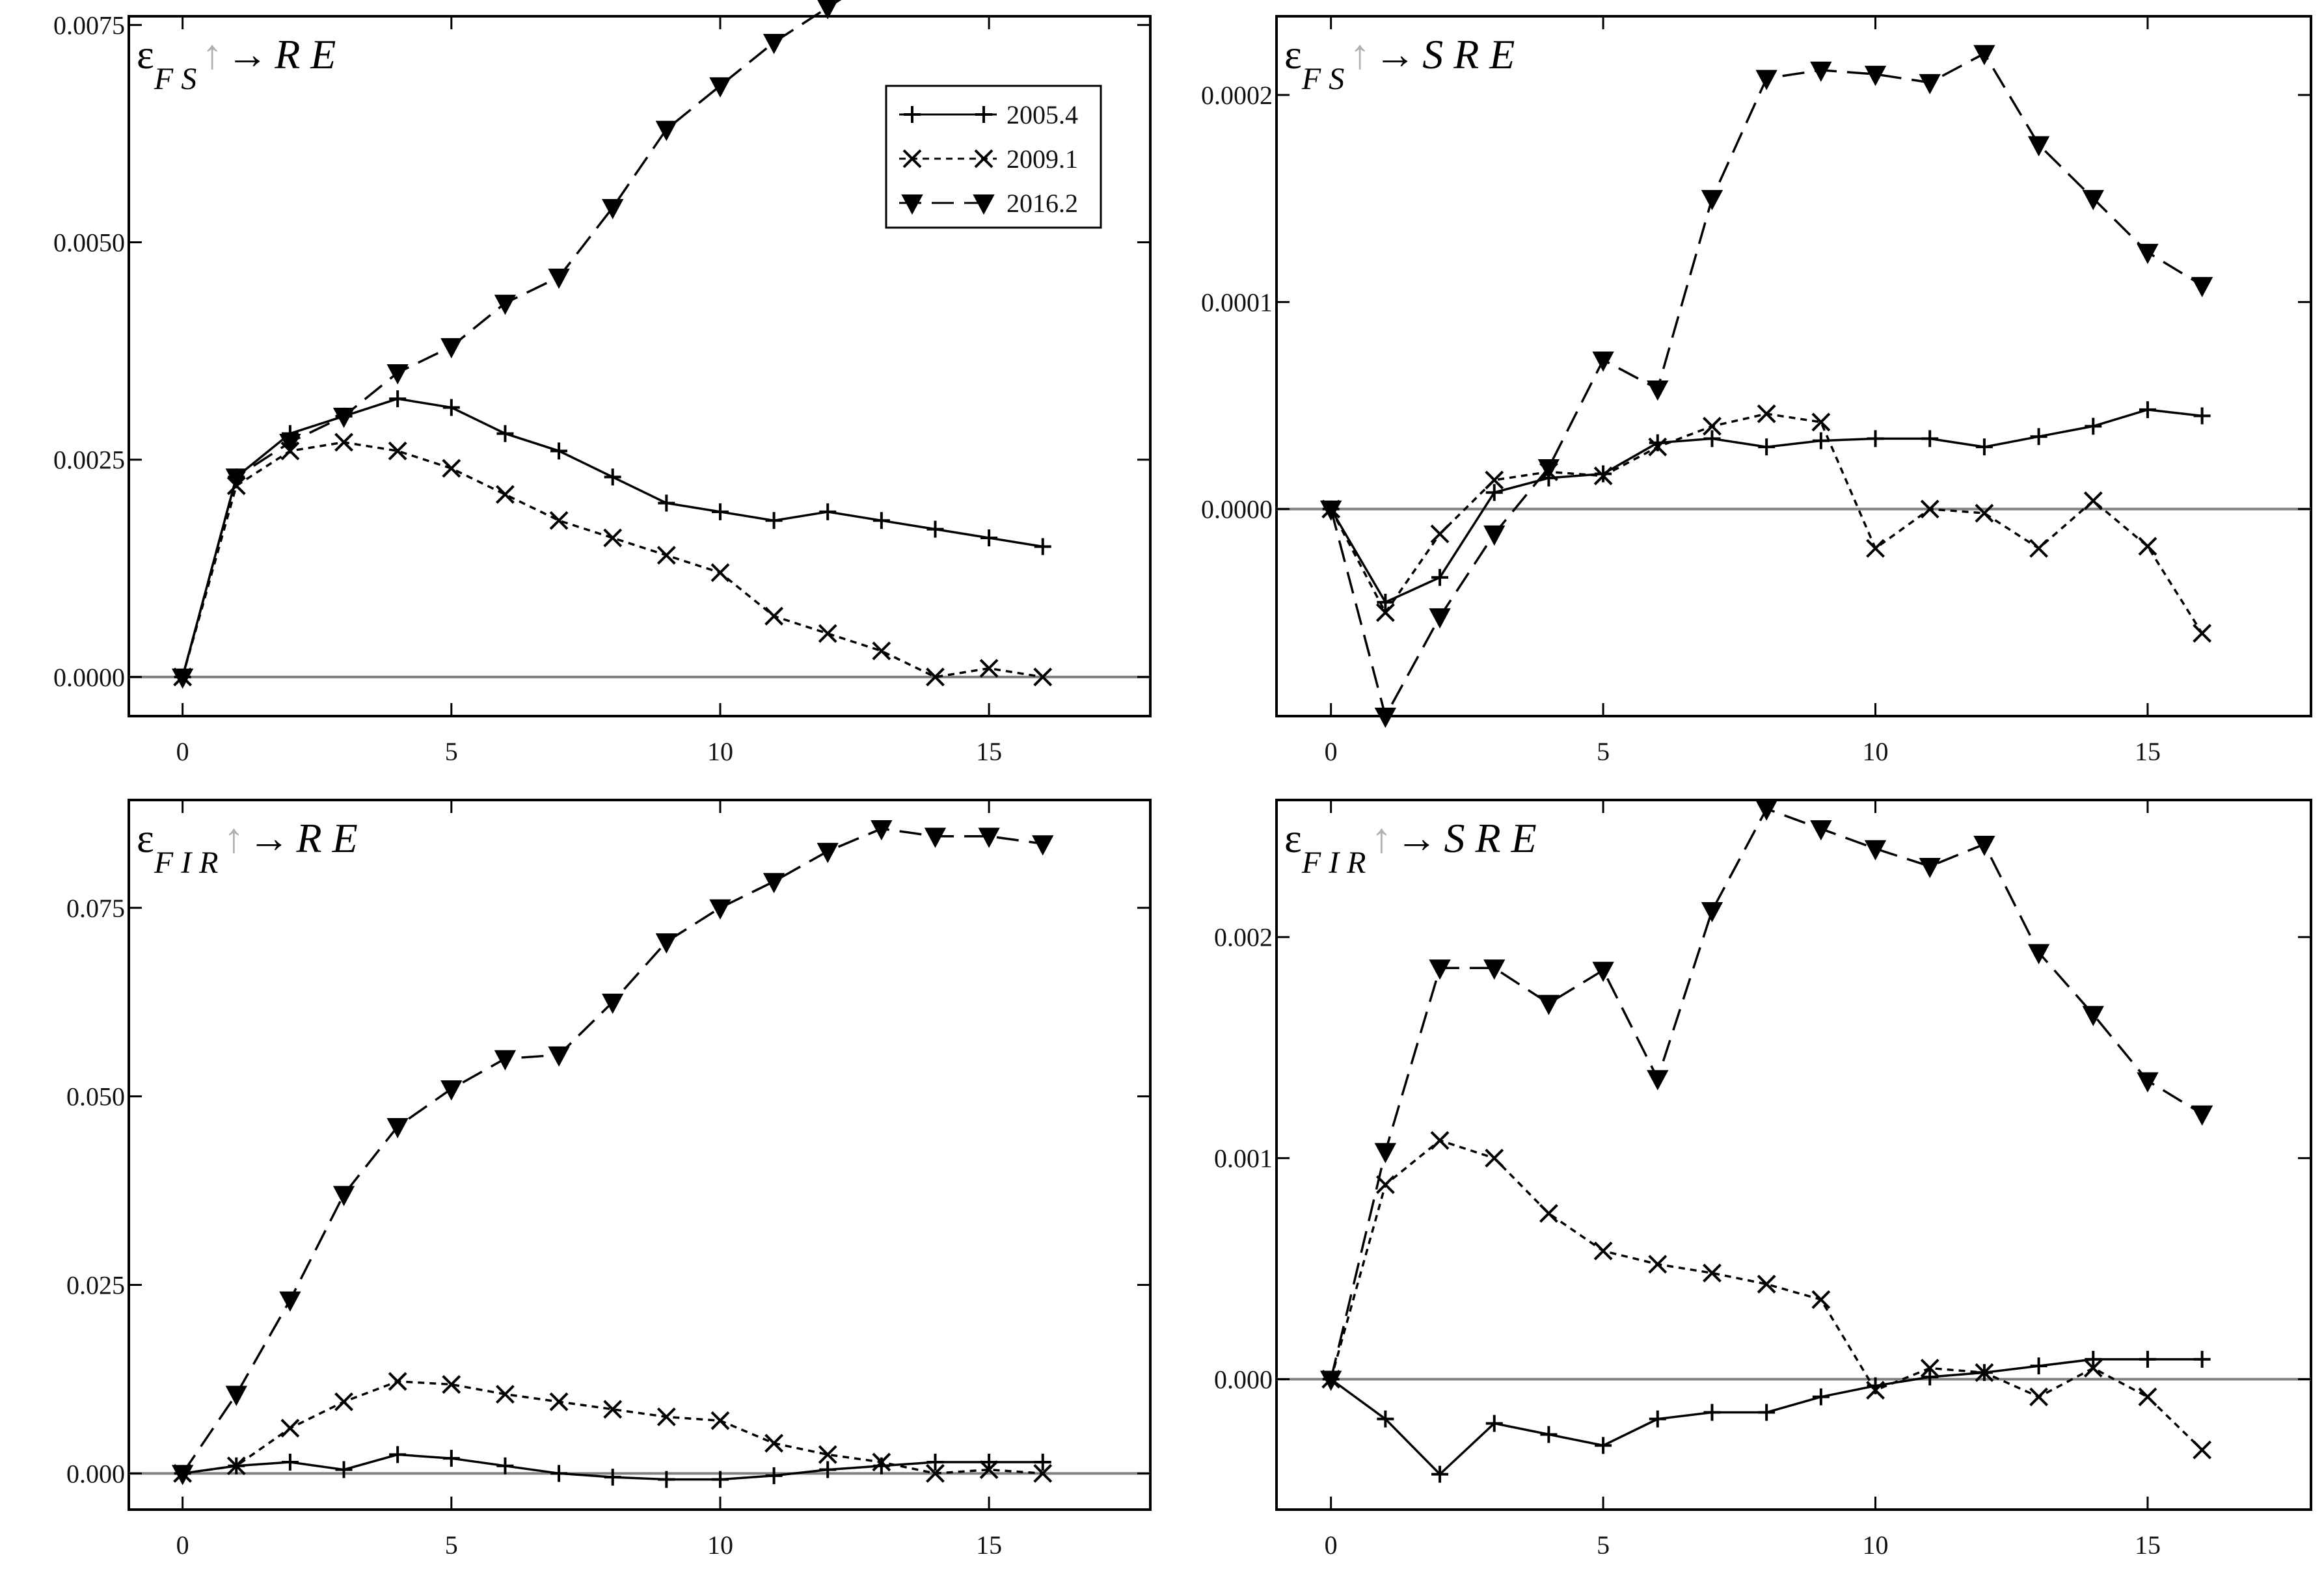 The width and height of the screenshot is (2324, 1574). What do you see at coordinates (993, 157) in the screenshot?
I see `legend-box` at bounding box center [993, 157].